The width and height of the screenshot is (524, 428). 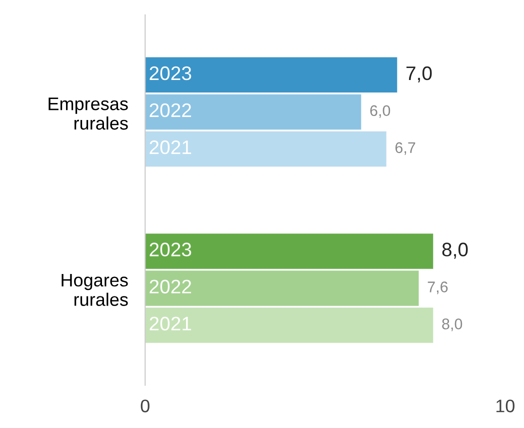 What do you see at coordinates (171, 110) in the screenshot?
I see `series-label: 2022` at bounding box center [171, 110].